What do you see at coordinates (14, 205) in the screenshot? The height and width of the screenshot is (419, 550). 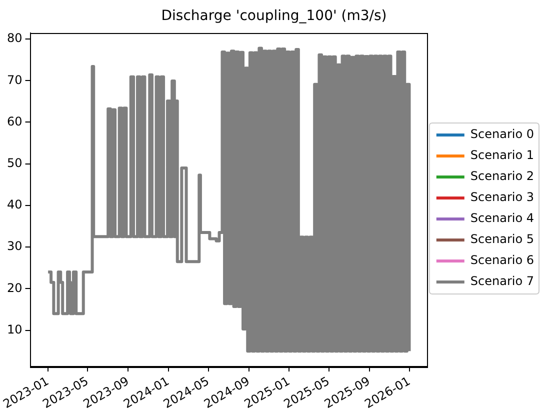 I see `y-tick-label: 40` at bounding box center [14, 205].